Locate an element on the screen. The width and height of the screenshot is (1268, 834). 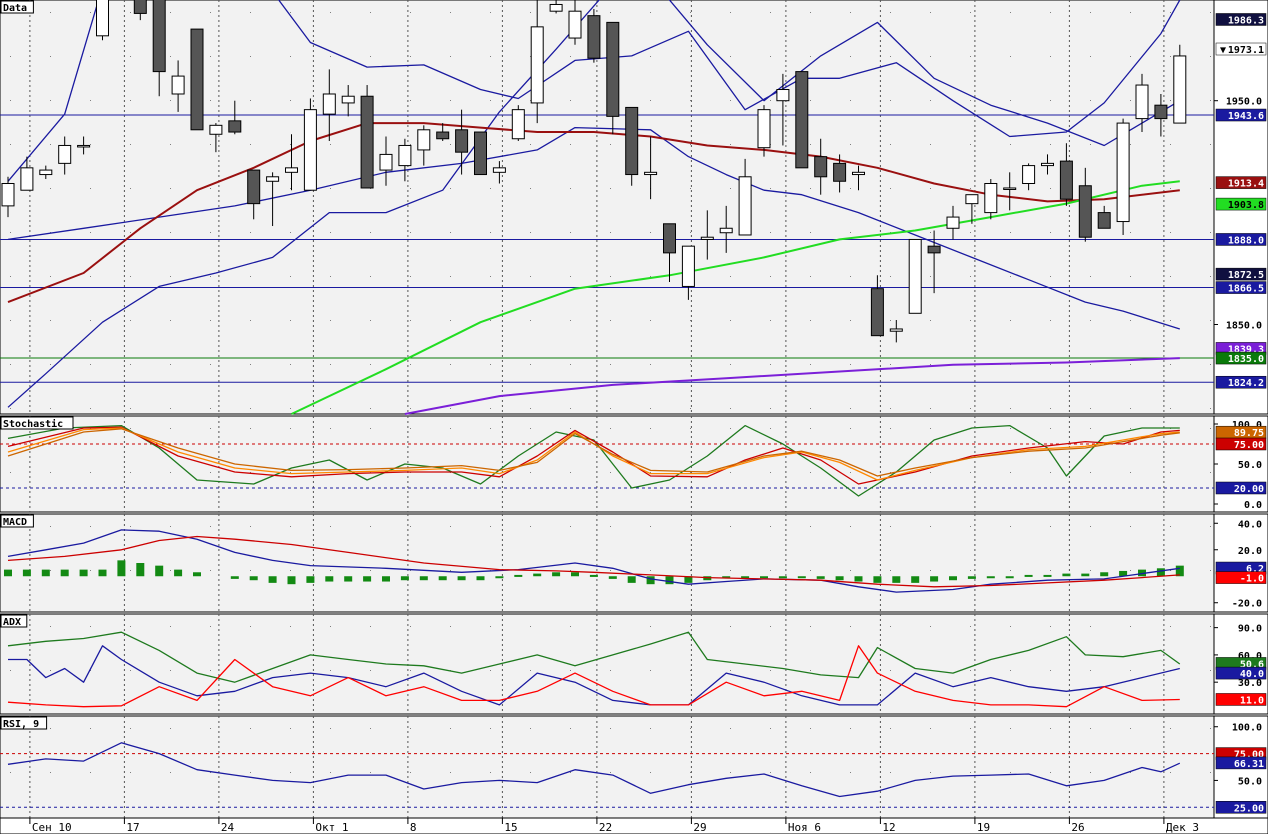
axis-tick-label: 90.0 is located at coordinates (1250, 629).